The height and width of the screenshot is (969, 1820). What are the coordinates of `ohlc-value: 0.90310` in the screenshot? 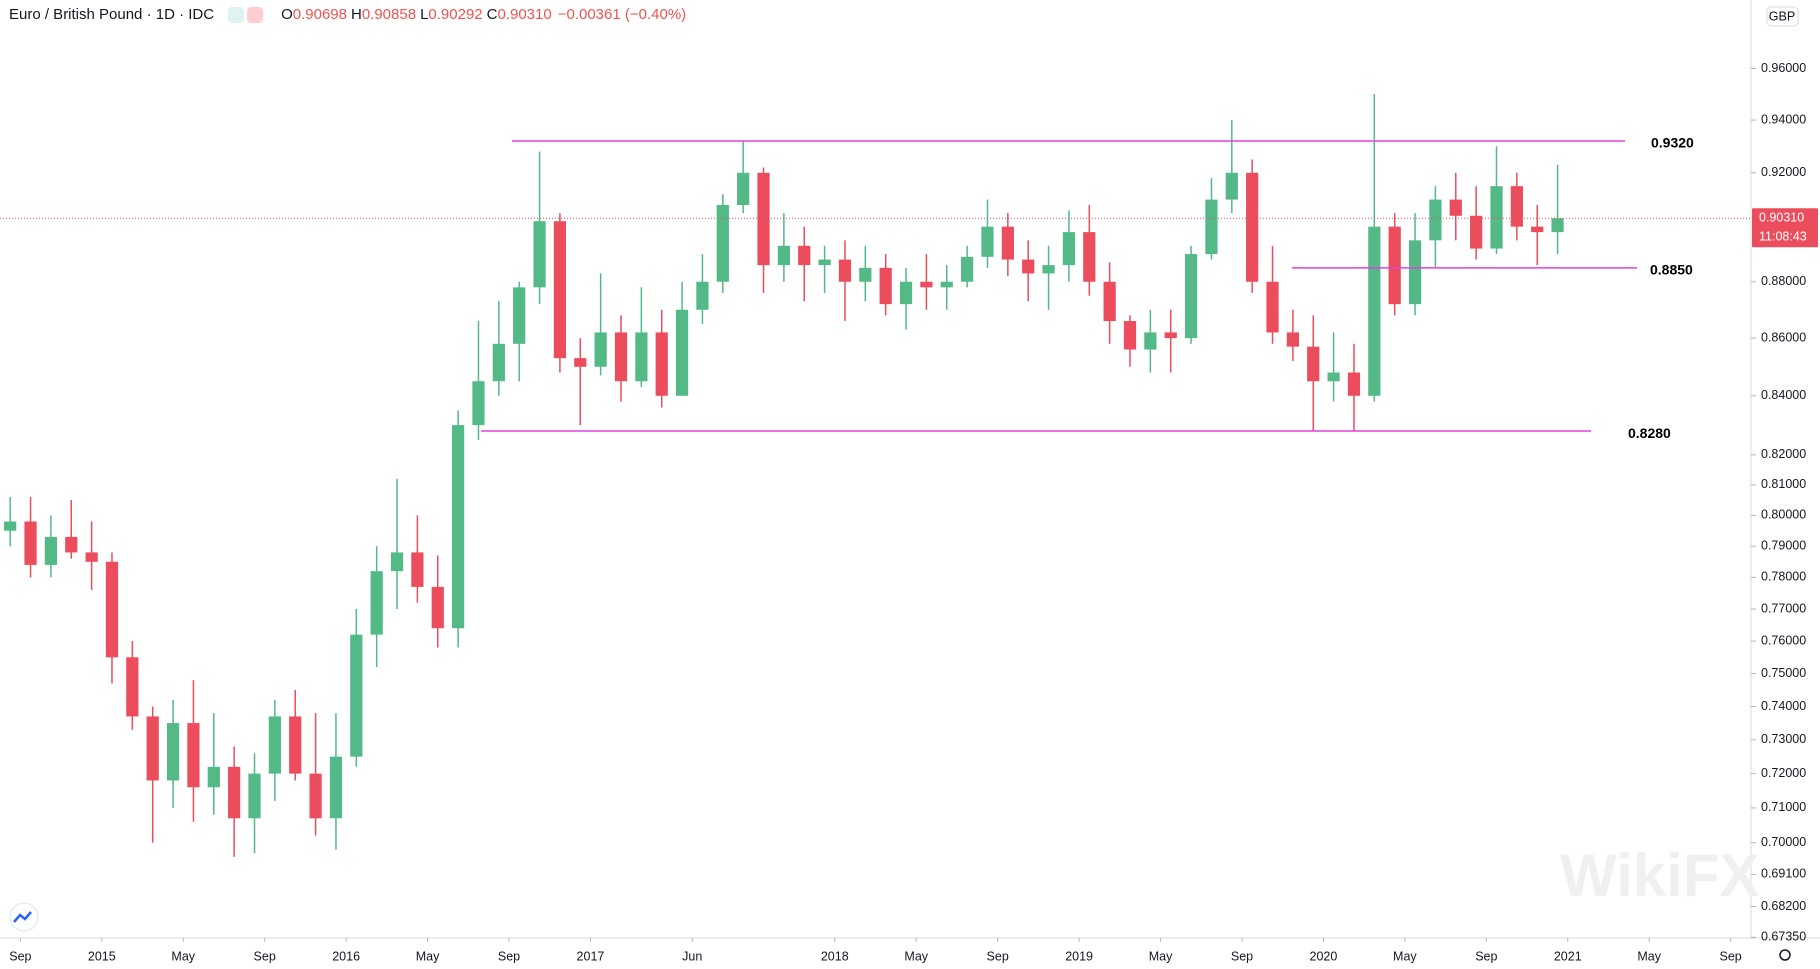 It's located at (524, 14).